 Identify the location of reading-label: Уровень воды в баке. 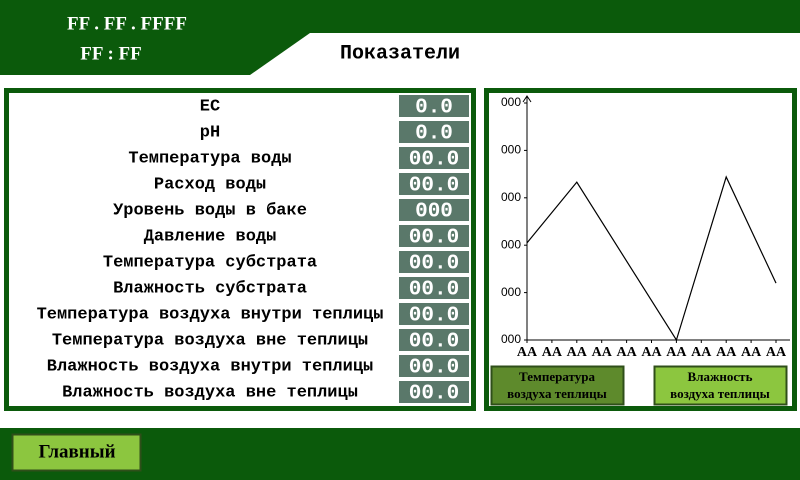
(210, 210).